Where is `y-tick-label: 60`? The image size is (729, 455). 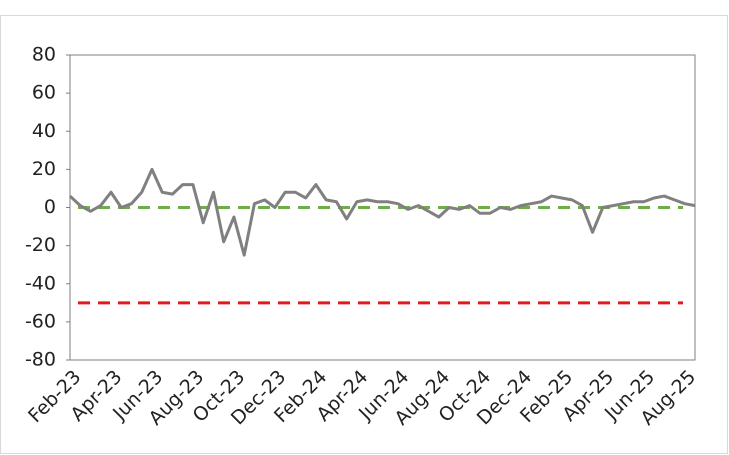
y-tick-label: 60 is located at coordinates (44, 93).